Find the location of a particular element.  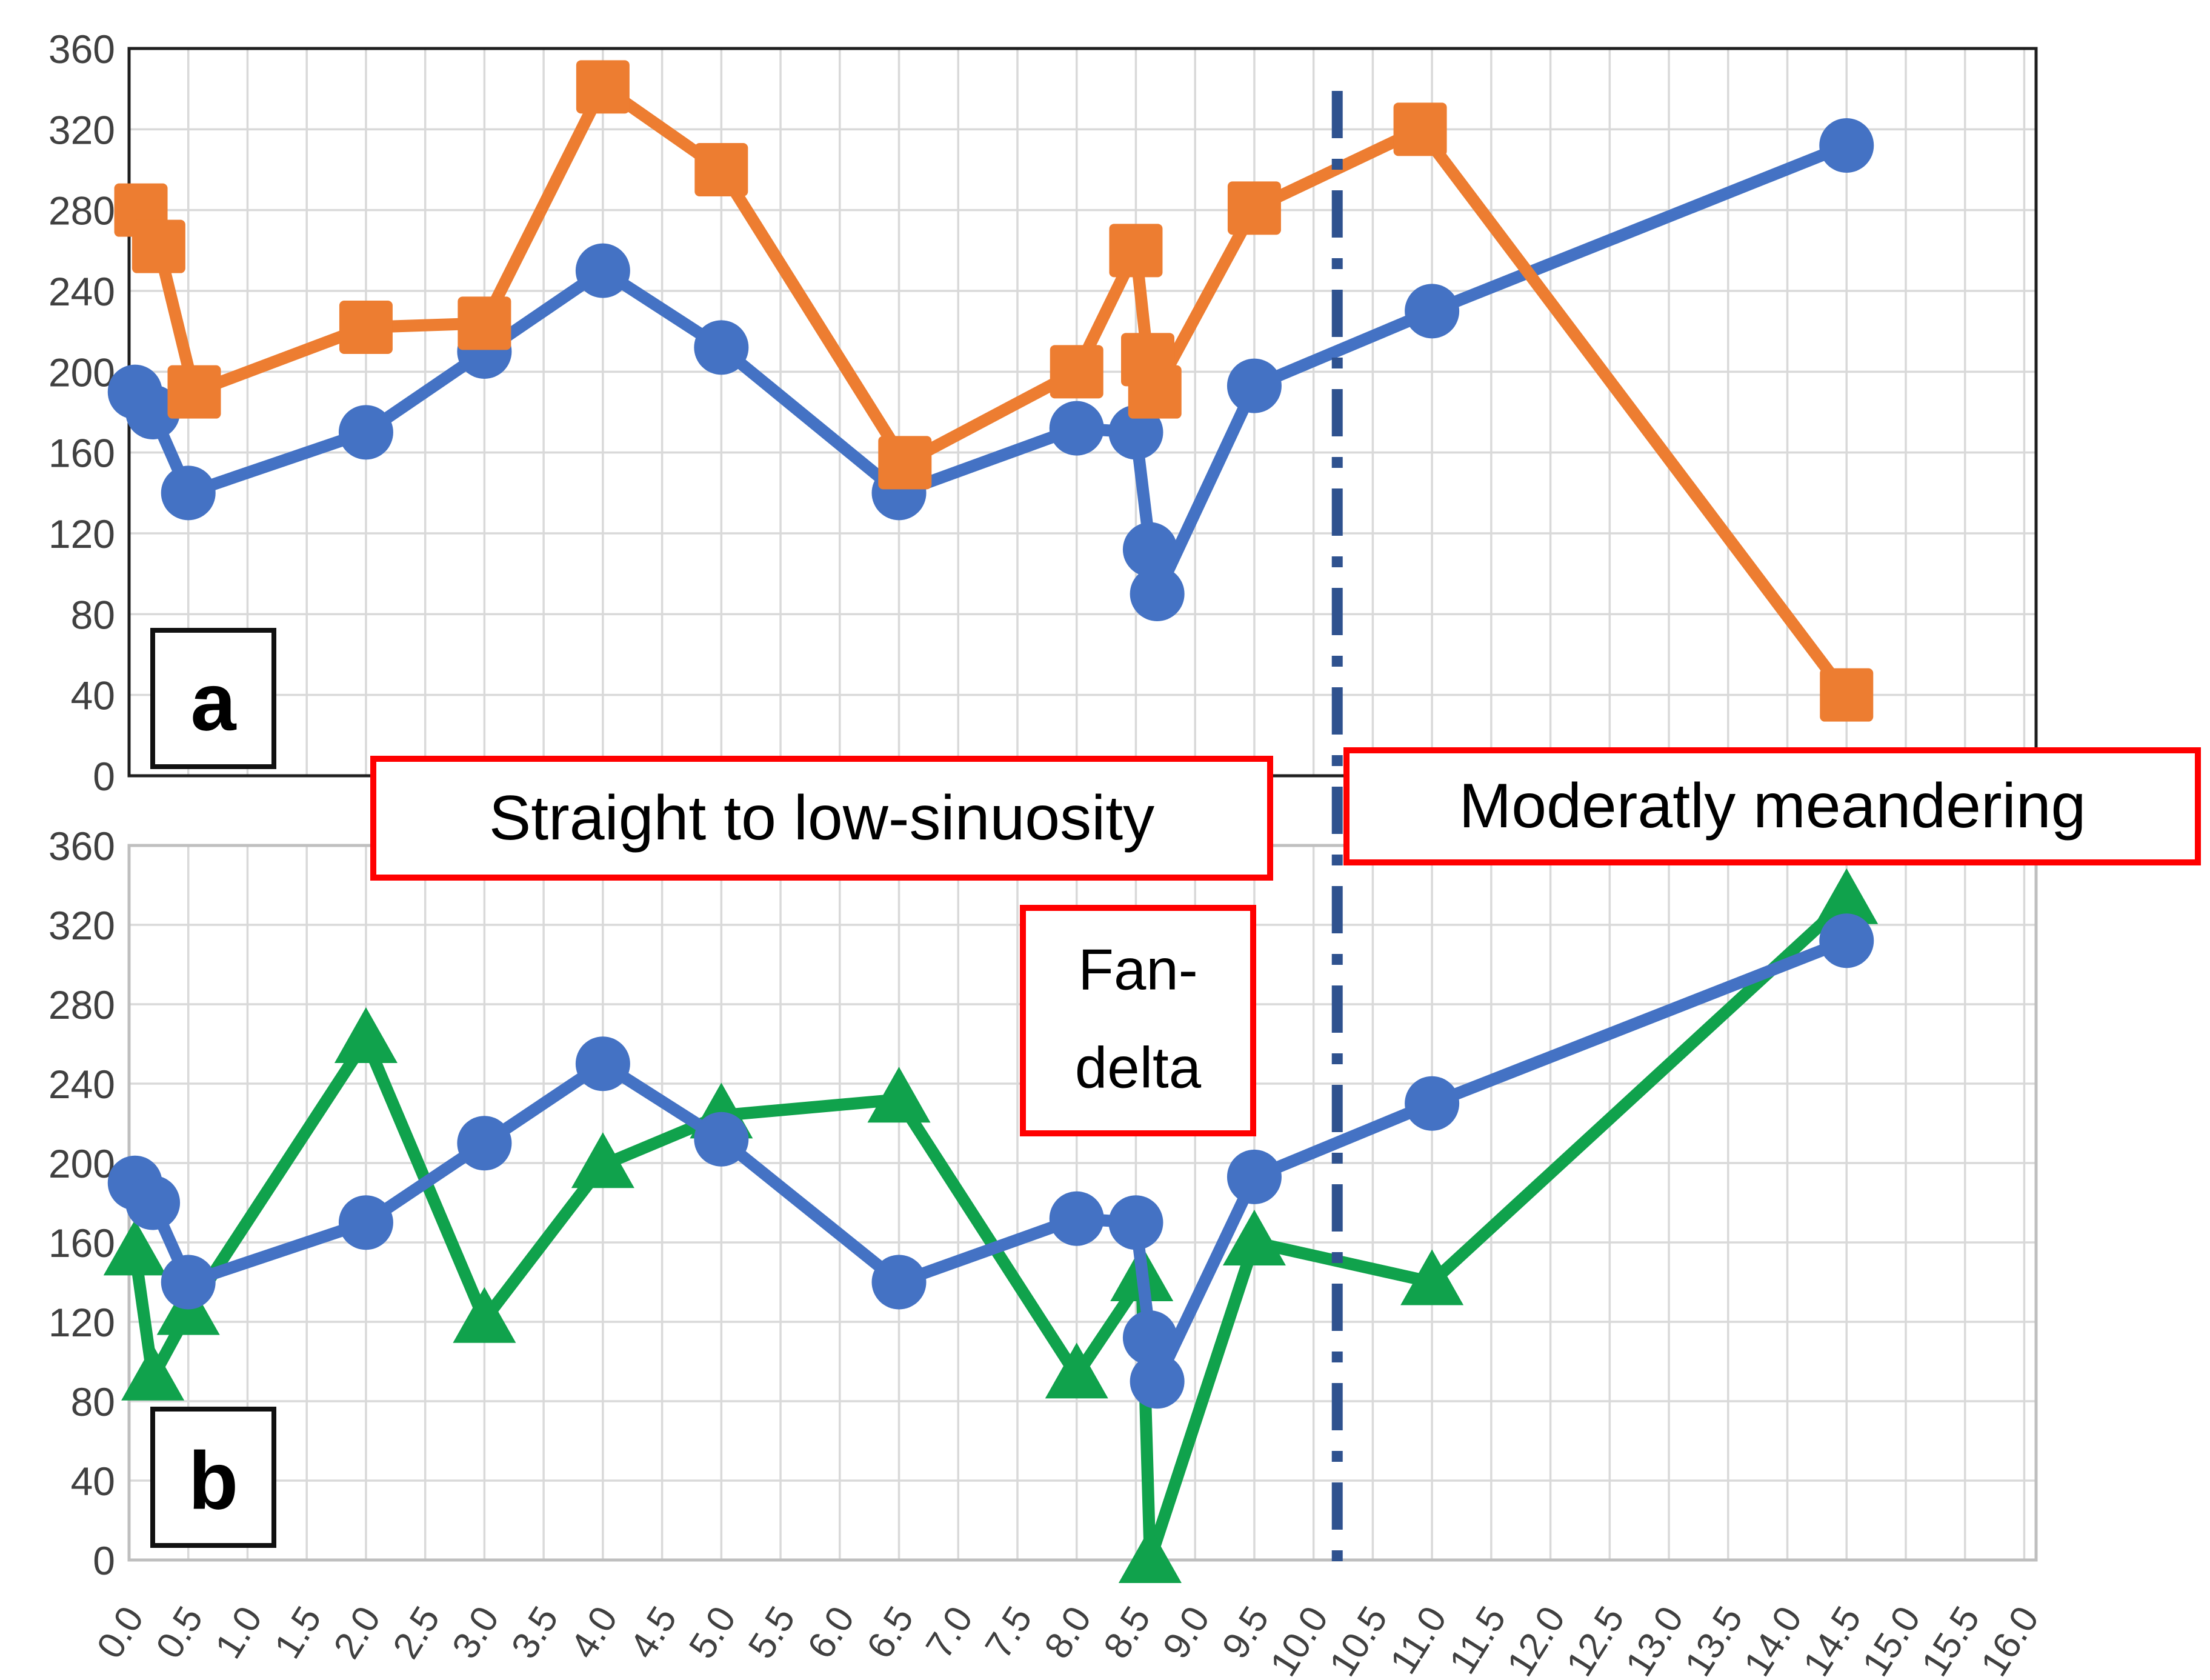

zone-meandering-box is located at coordinates (1772, 806).